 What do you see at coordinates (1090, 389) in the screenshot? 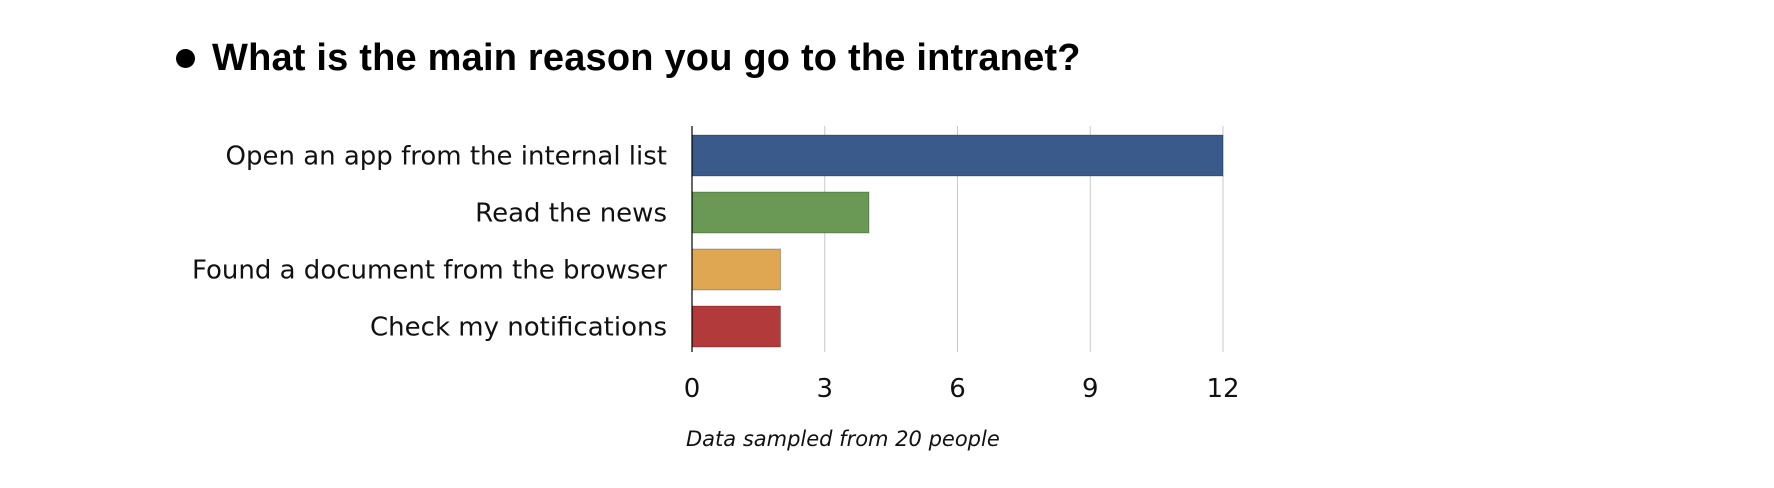
I see `x-tick-label-3: 9` at bounding box center [1090, 389].